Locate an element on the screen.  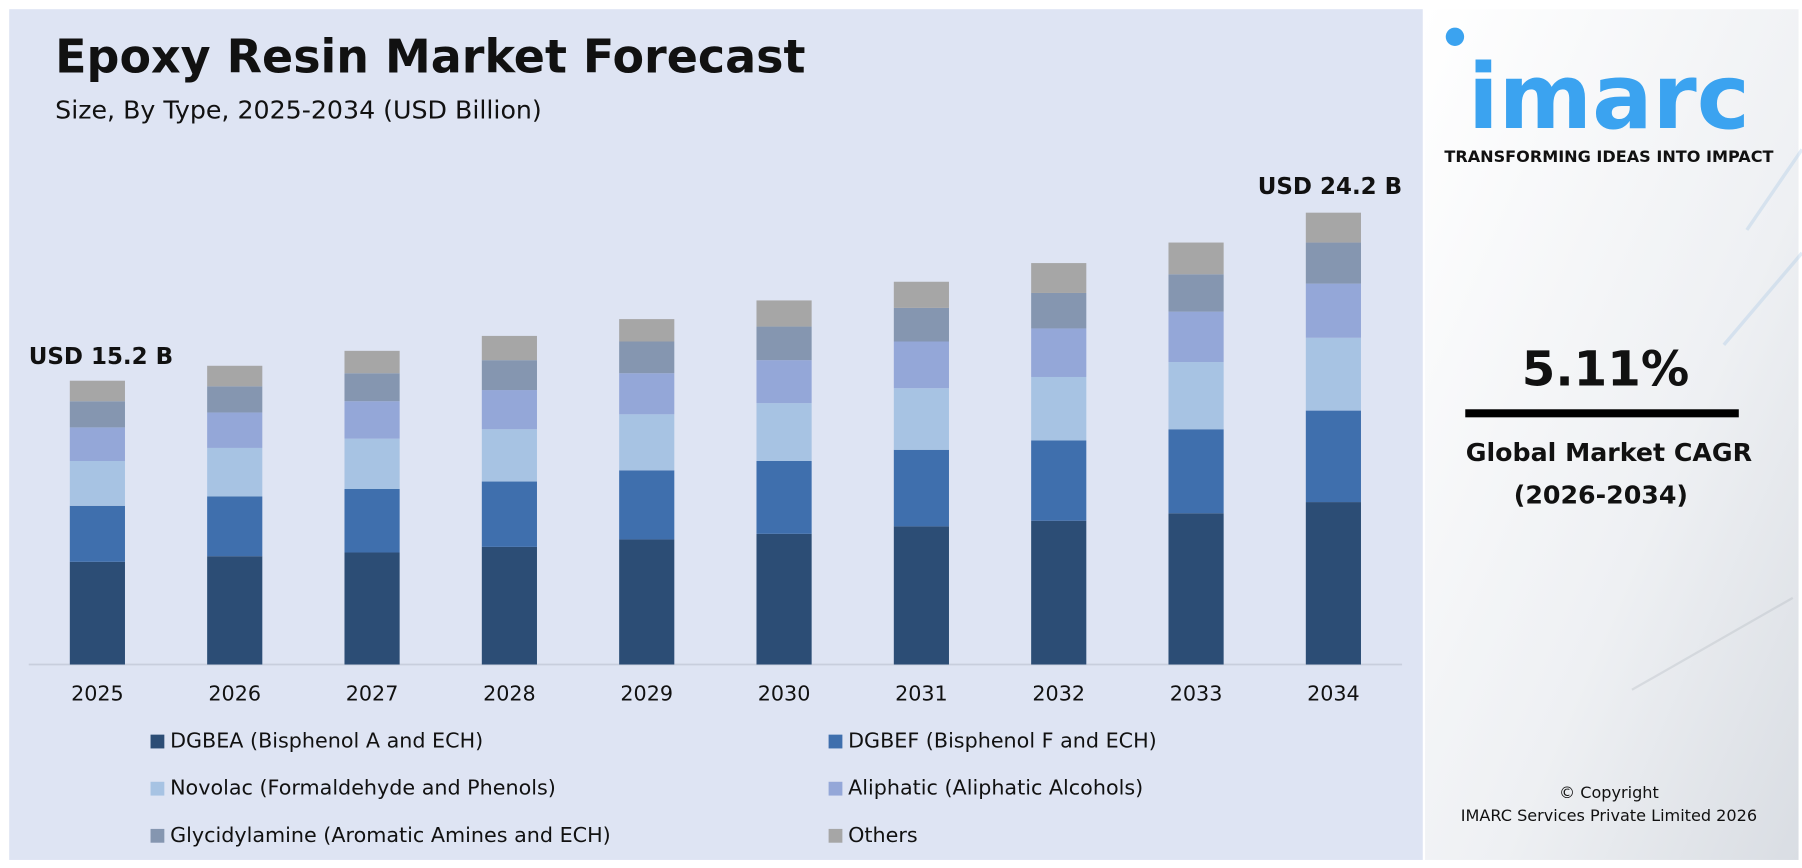
chart-title: Epoxy Resin Market Forecast is located at coordinates (430, 56).